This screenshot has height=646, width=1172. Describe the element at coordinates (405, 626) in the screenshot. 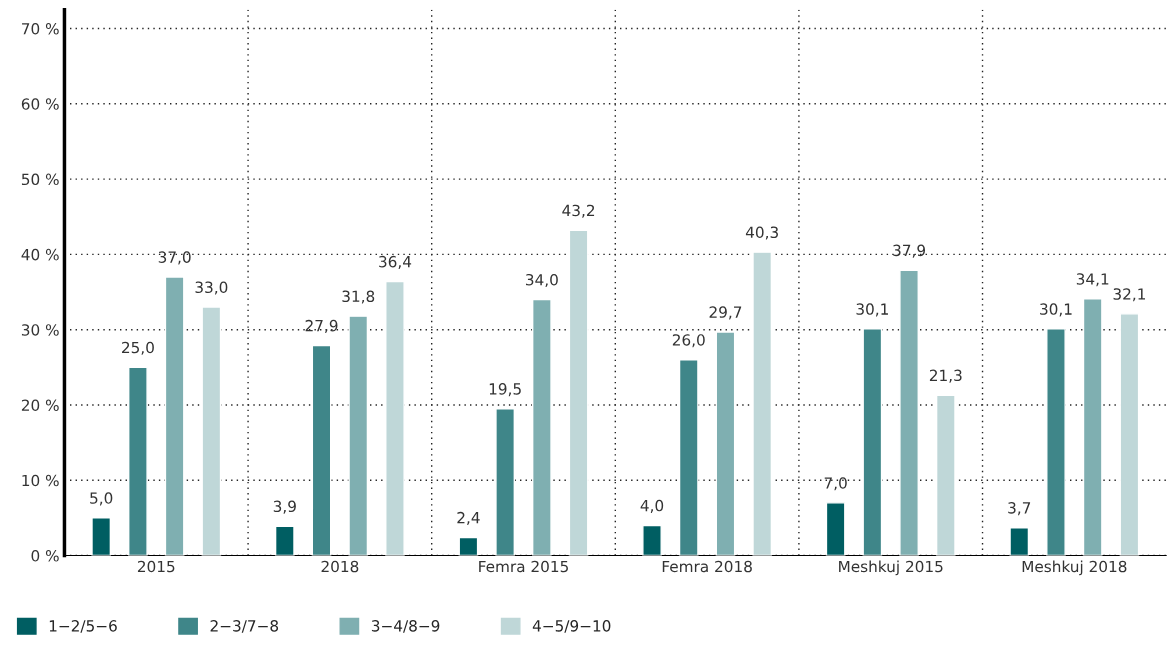

I see `legend-label: 3−4/8−9` at that location.